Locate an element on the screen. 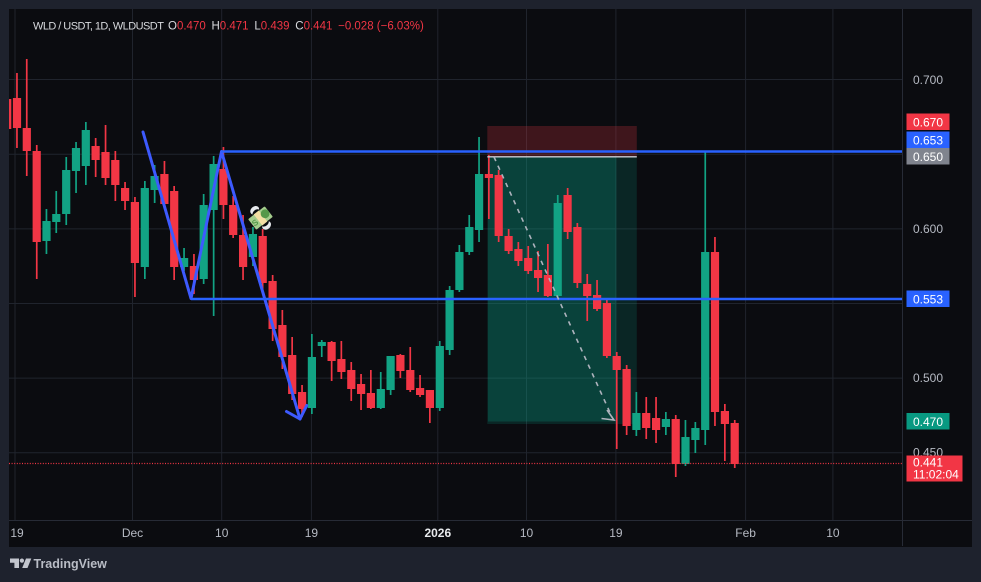 This screenshot has height=582, width=981. svg-text: 0.670 is located at coordinates (928, 123).